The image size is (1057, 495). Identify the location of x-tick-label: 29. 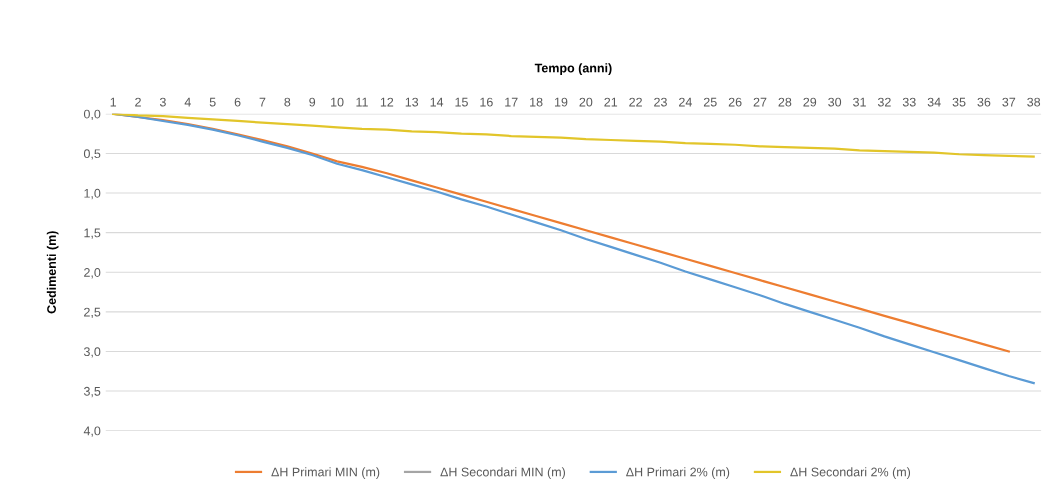
(810, 102).